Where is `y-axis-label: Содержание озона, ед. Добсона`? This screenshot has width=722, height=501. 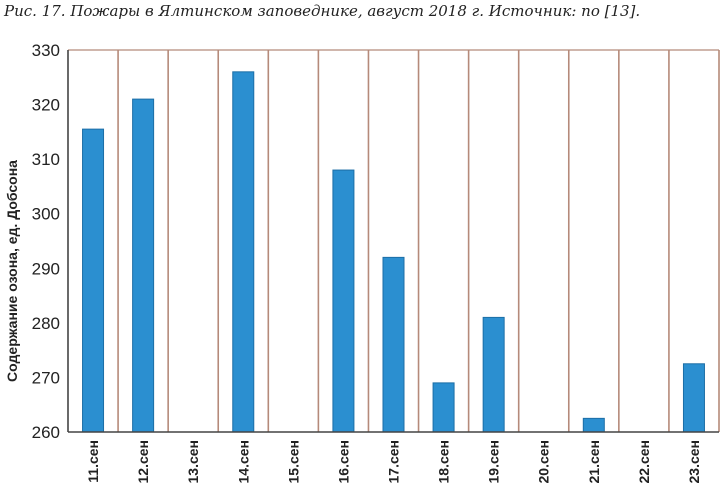 y-axis-label: Содержание озона, ед. Добсона is located at coordinates (12, 271).